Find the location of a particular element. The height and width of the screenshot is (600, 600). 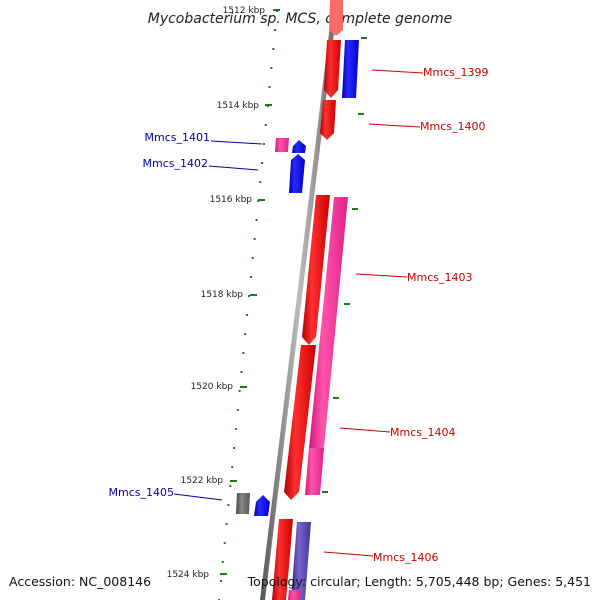

genome-backbone is located at coordinates (299, 300).